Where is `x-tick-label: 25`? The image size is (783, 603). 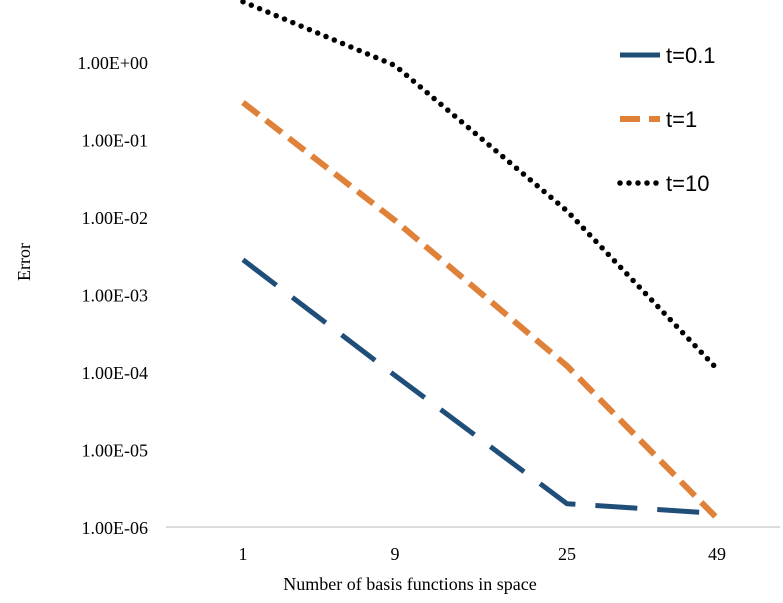 x-tick-label: 25 is located at coordinates (567, 554).